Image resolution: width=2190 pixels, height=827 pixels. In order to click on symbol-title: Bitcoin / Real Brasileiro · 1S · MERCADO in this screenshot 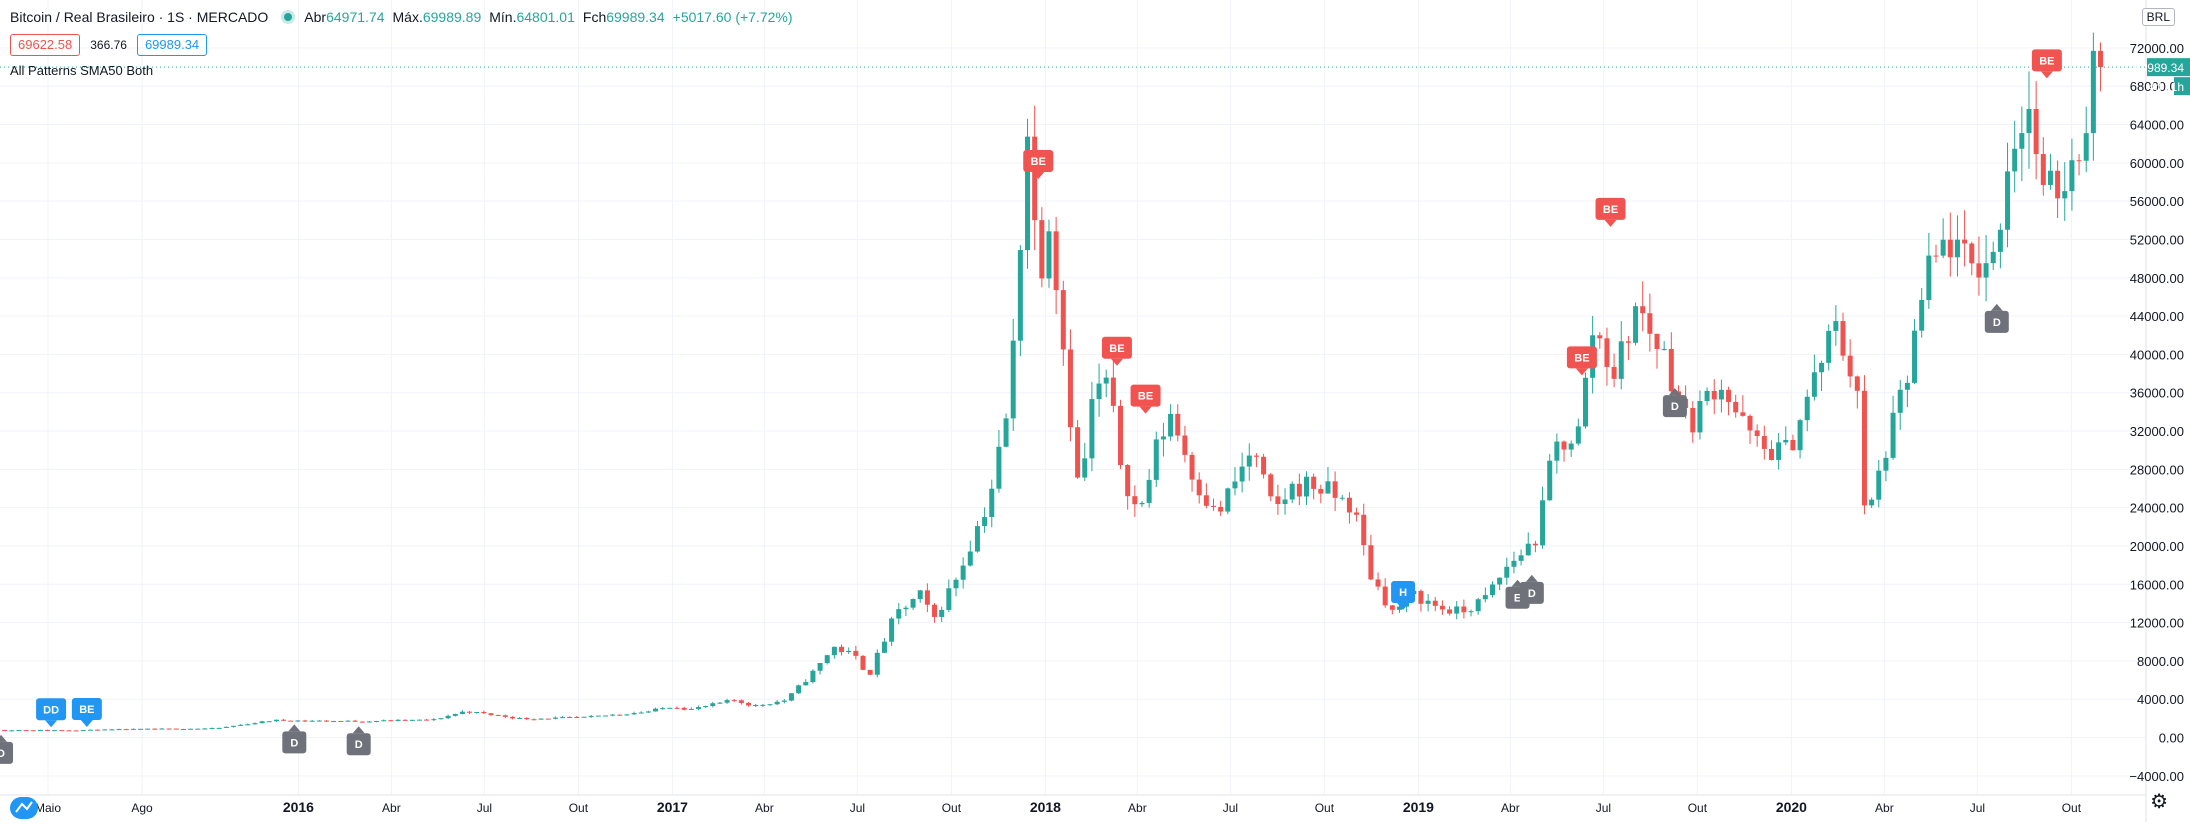, I will do `click(139, 17)`.